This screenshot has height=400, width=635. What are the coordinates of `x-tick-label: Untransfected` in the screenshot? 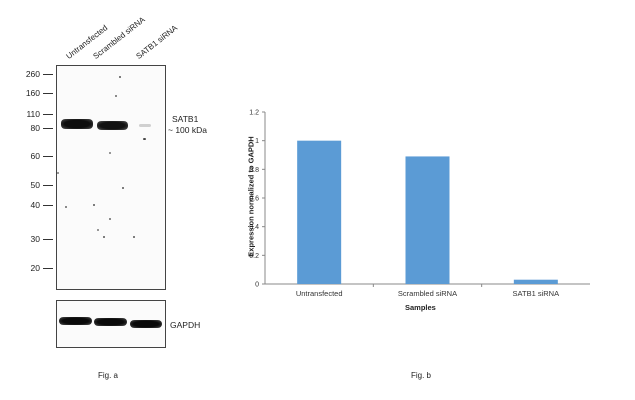 It's located at (319, 293).